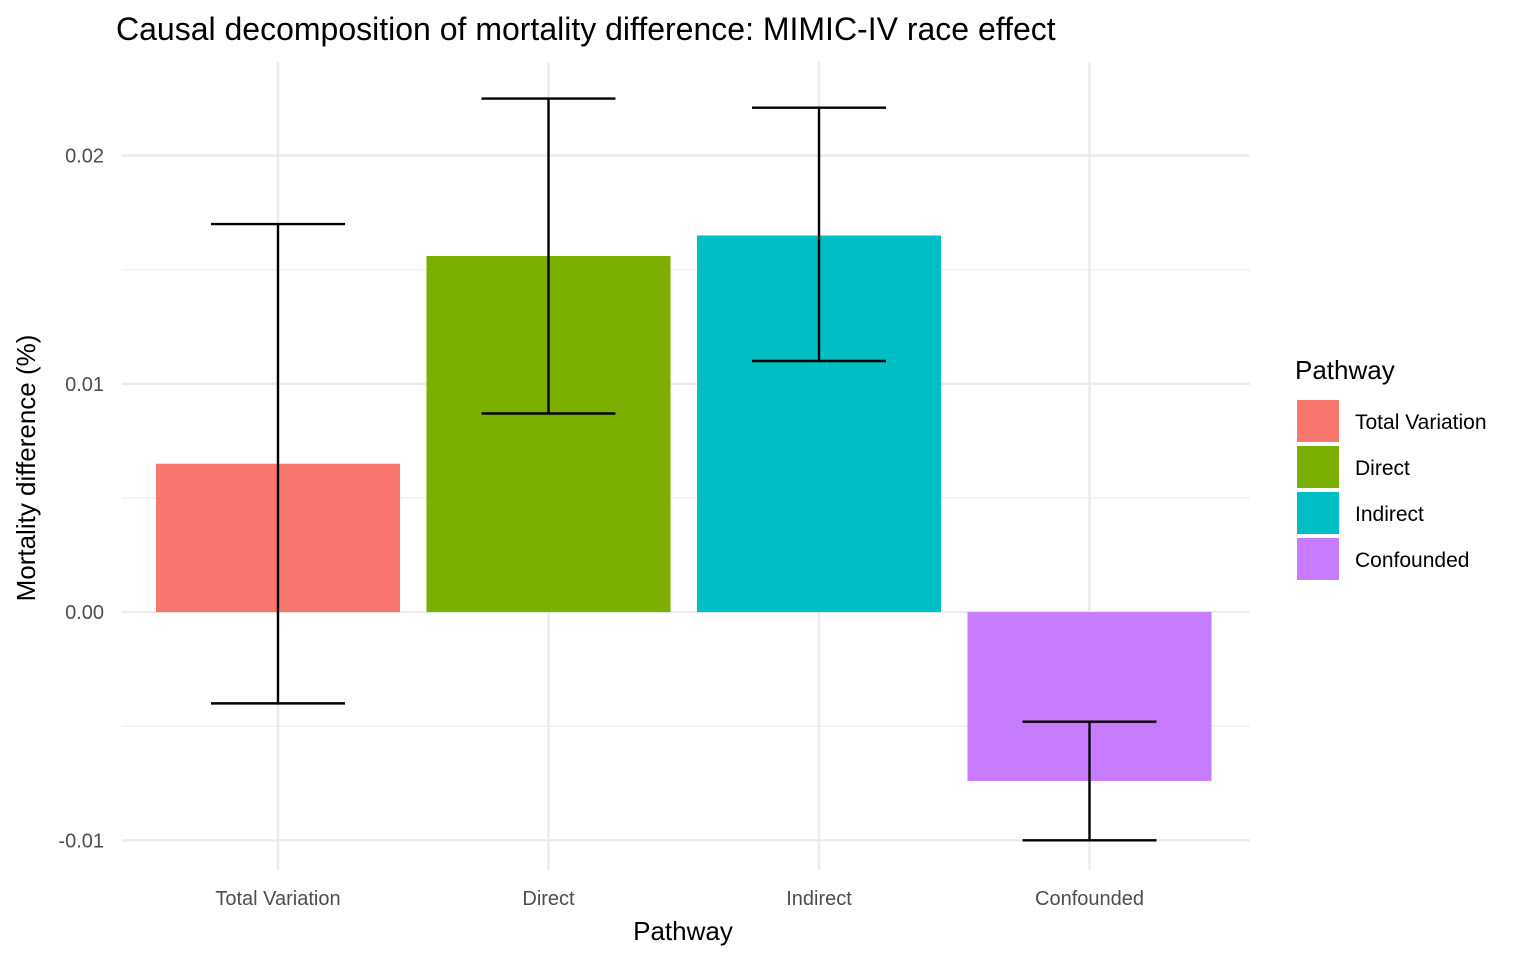  I want to click on y-axis-title: Mortality difference (%), so click(26, 468).